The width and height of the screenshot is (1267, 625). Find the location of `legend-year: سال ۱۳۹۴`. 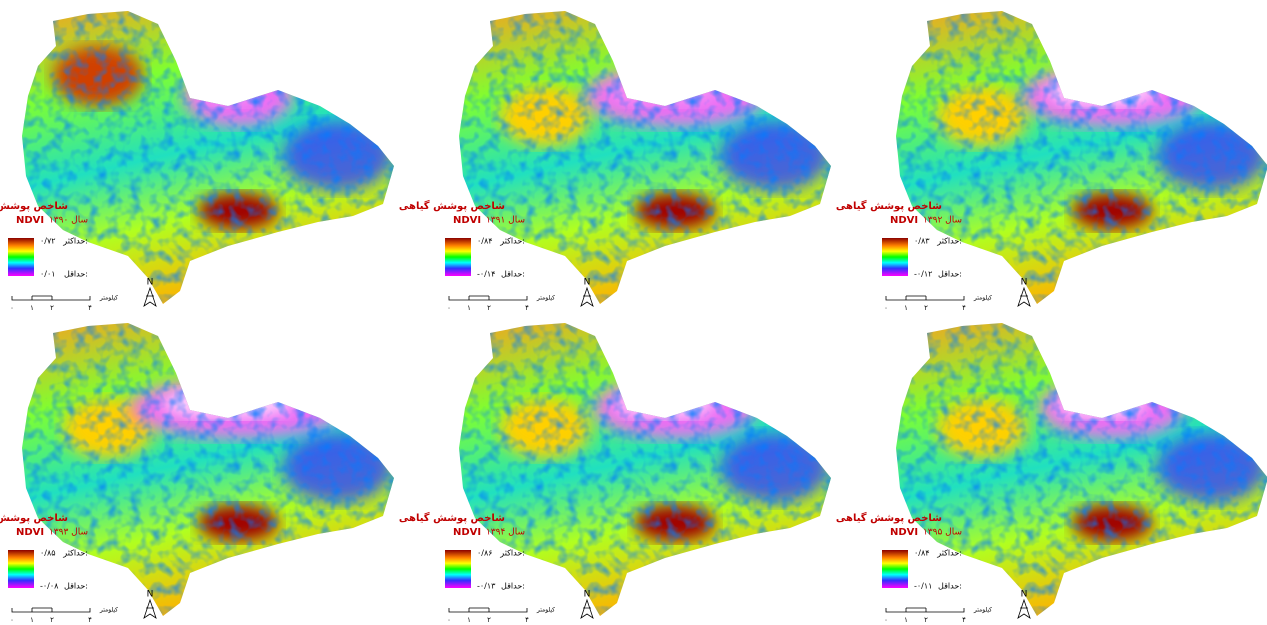

legend-year: سال ۱۳۹۴ is located at coordinates (505, 533).